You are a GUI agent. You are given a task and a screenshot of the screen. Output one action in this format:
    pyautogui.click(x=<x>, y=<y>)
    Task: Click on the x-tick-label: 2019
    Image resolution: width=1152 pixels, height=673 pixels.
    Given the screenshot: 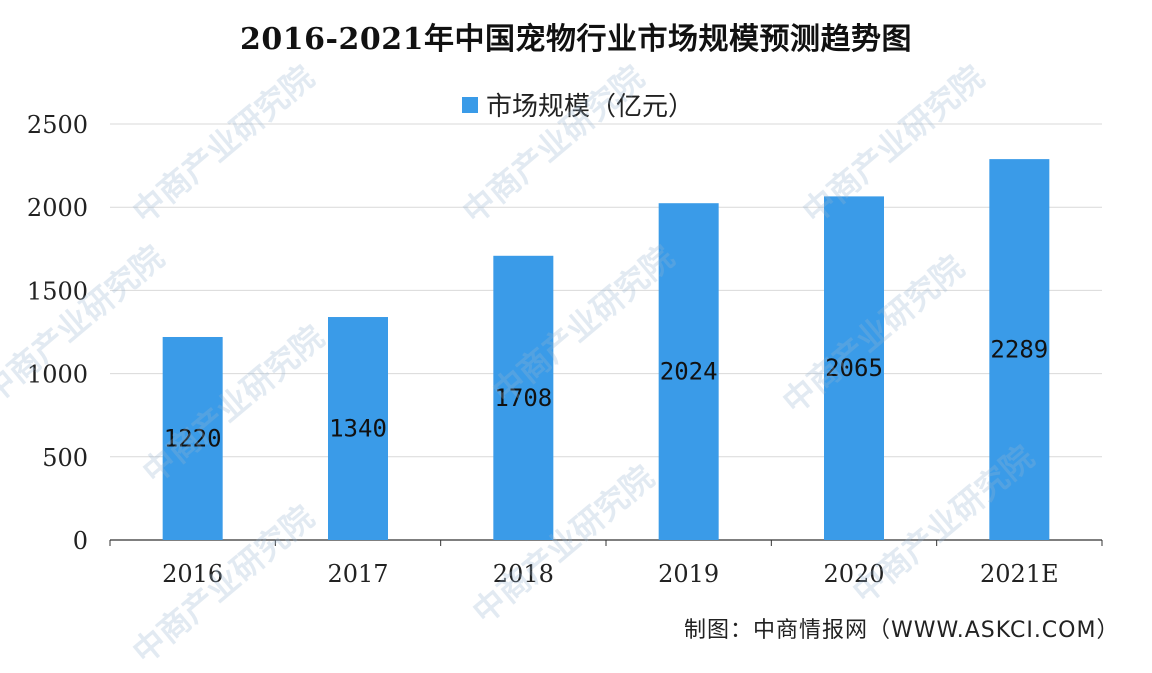 What is the action you would take?
    pyautogui.click(x=688, y=574)
    